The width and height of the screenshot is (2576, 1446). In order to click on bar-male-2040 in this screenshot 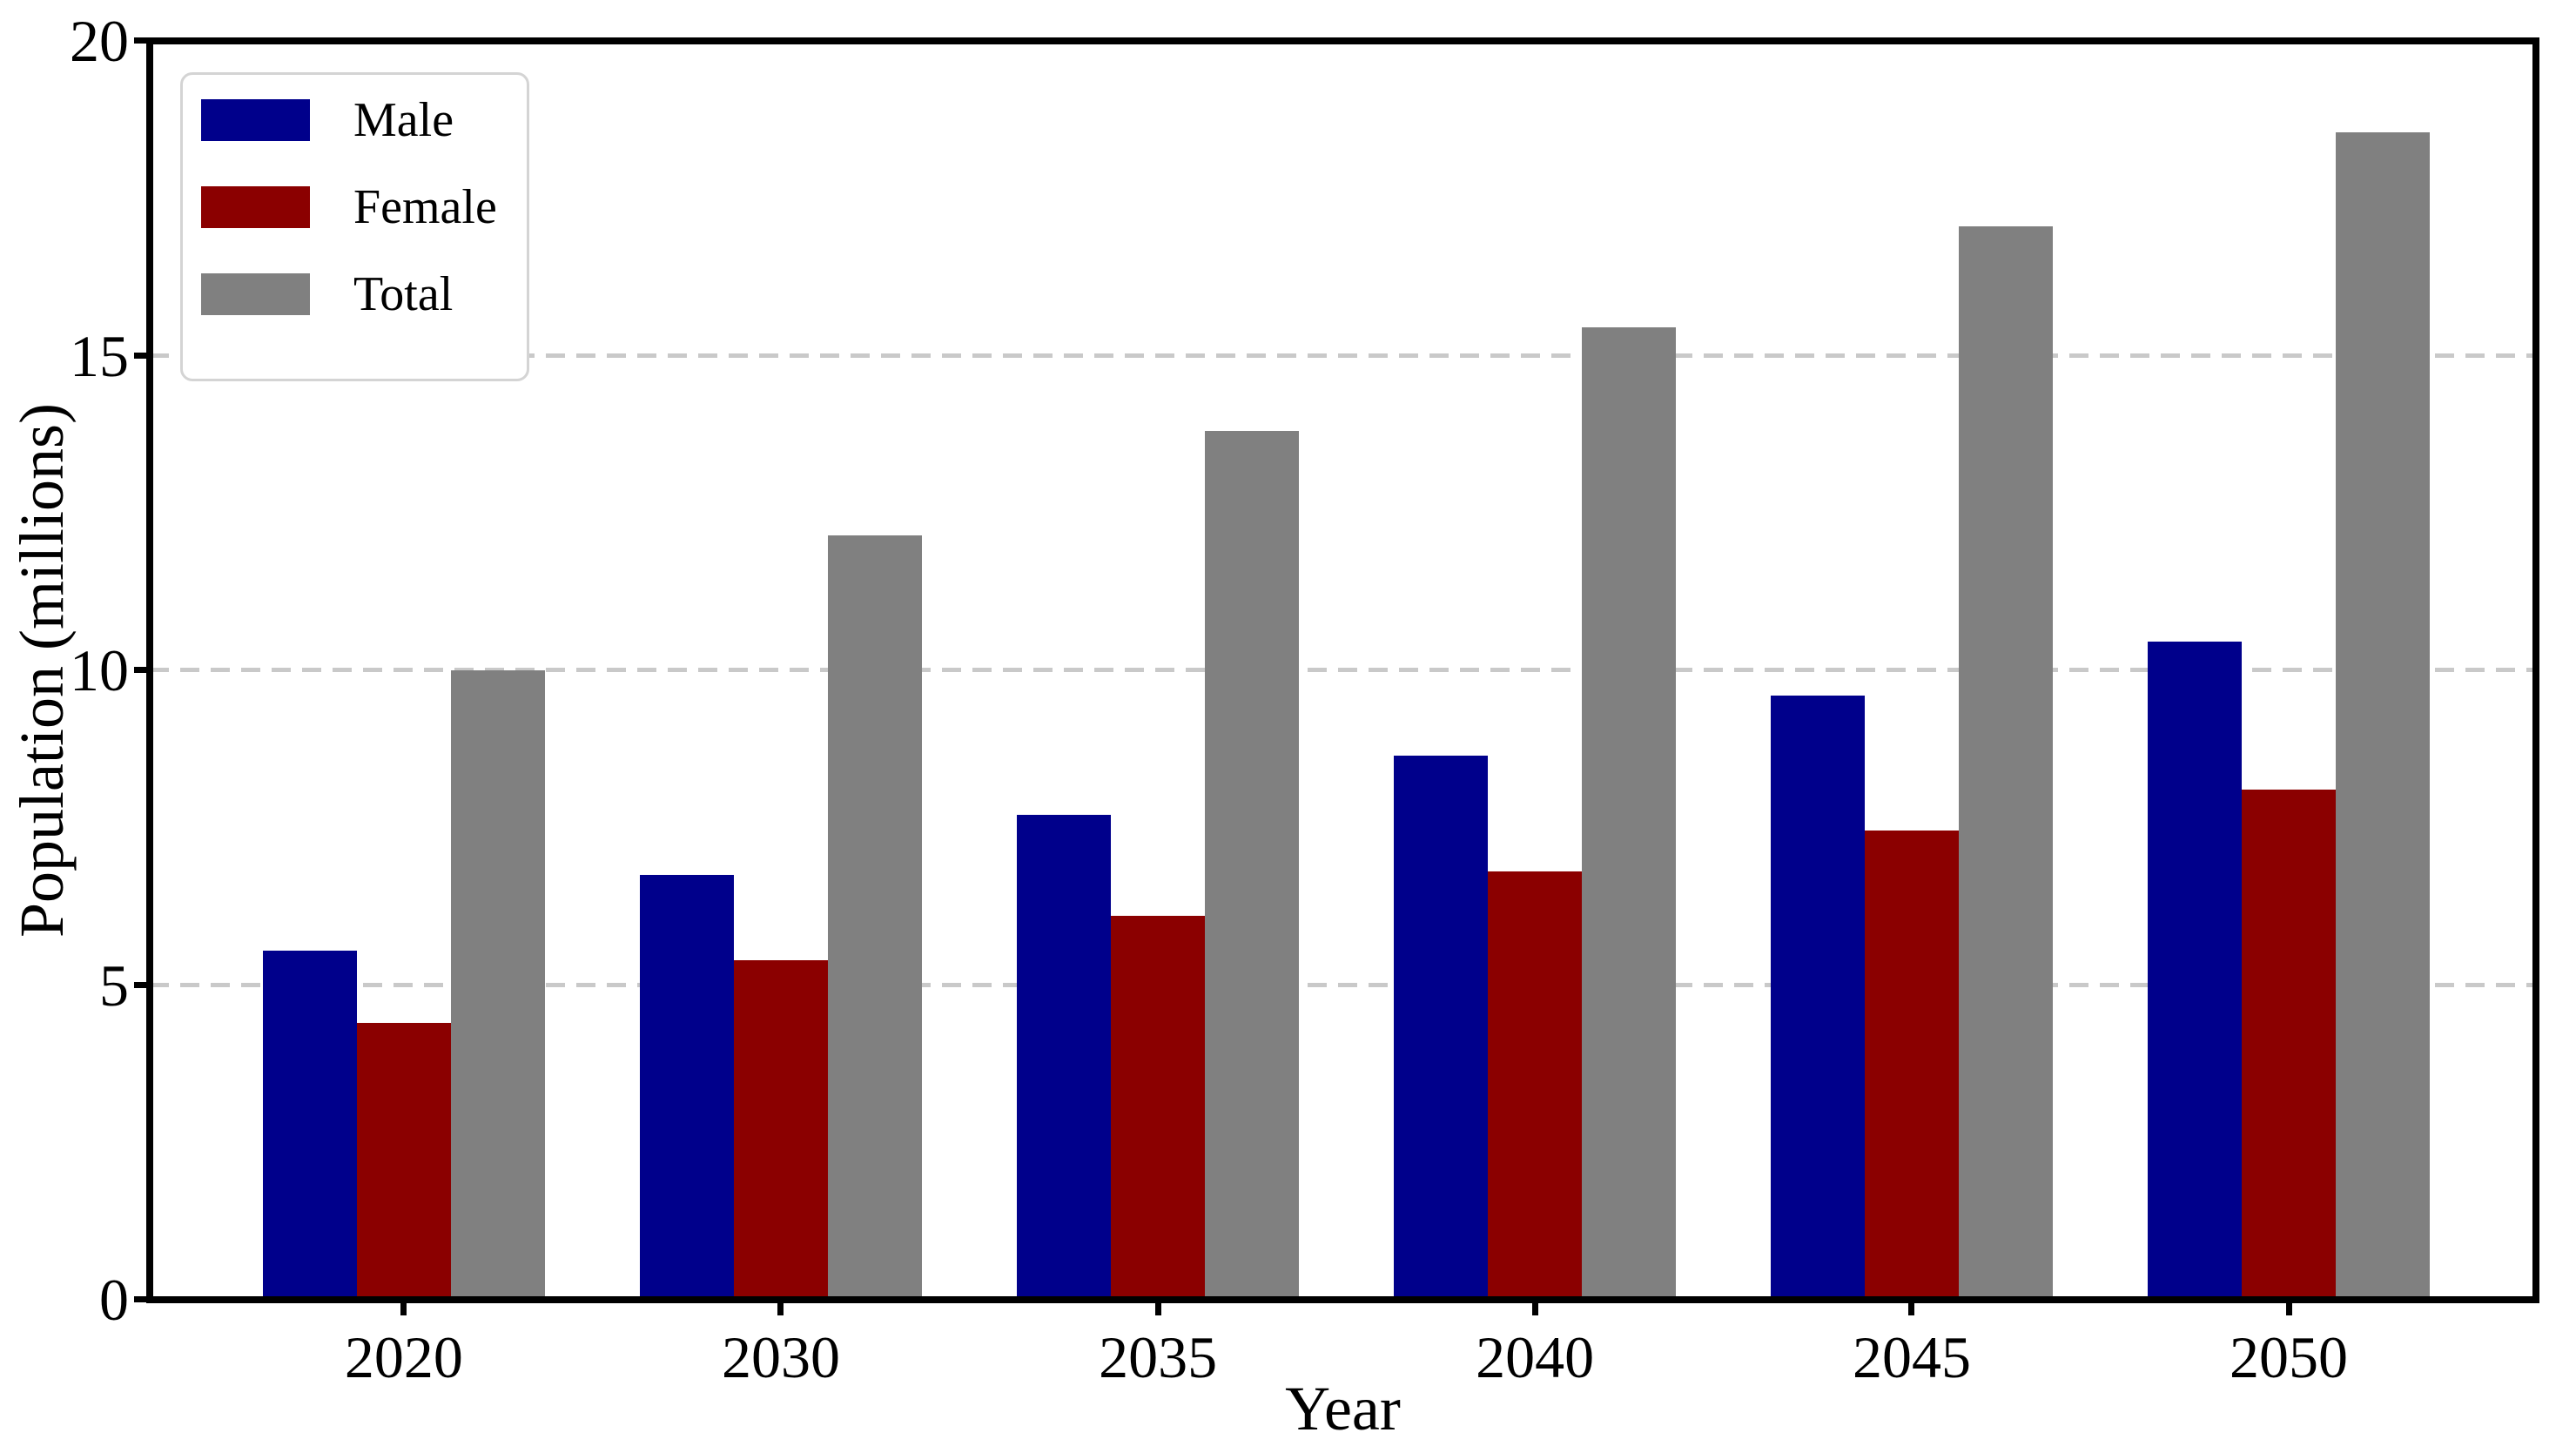, I will do `click(1441, 1027)`.